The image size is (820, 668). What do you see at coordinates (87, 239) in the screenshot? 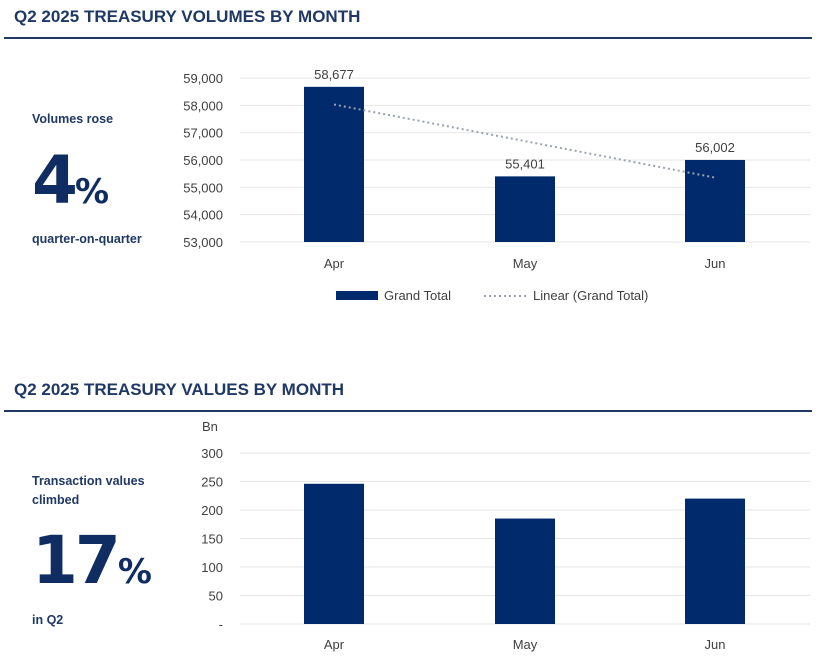
I see `kpi-sub: quarter-on-quarter` at bounding box center [87, 239].